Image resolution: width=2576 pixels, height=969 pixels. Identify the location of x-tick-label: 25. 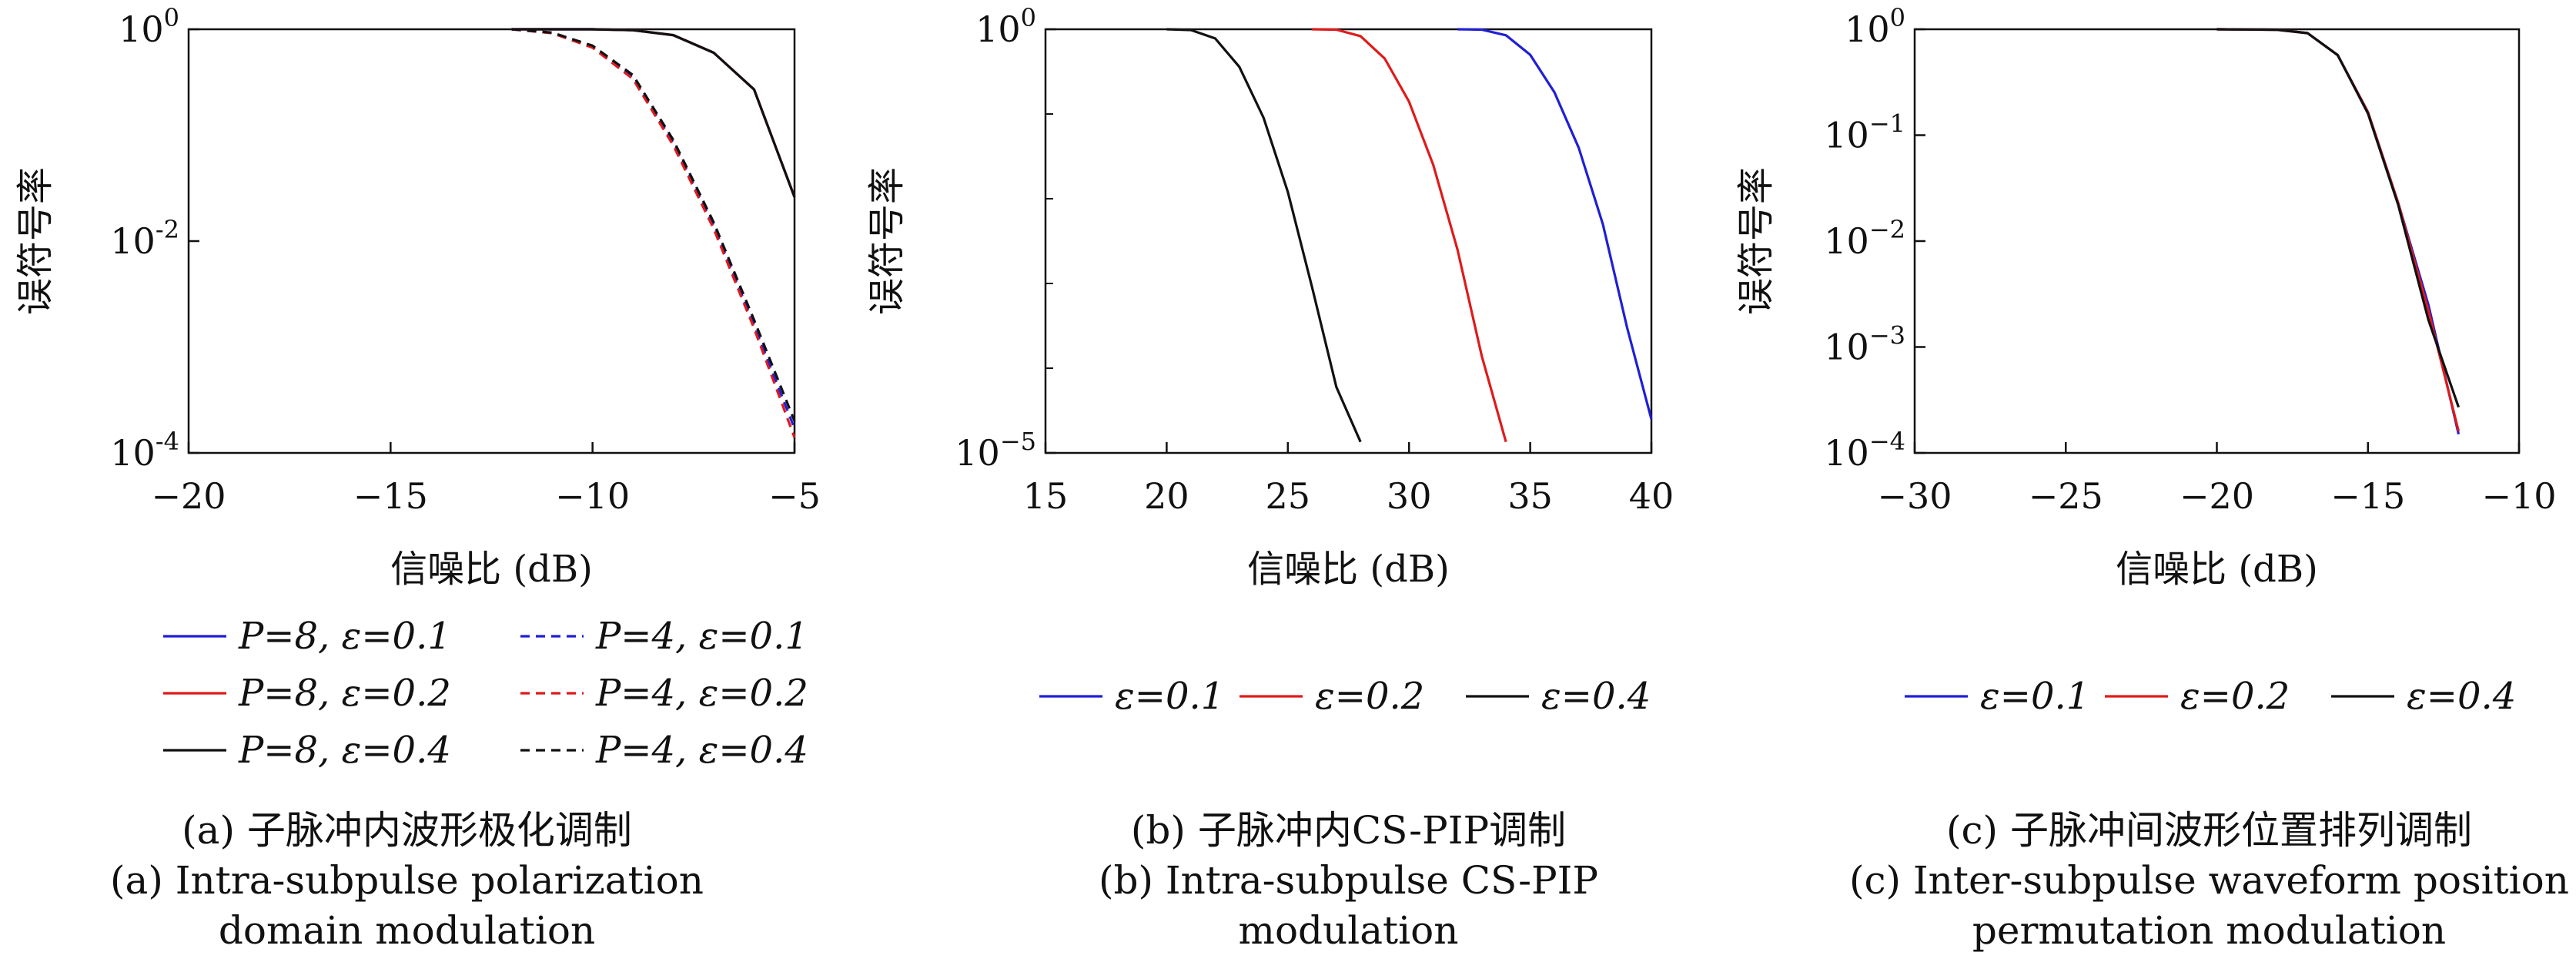
(1288, 496).